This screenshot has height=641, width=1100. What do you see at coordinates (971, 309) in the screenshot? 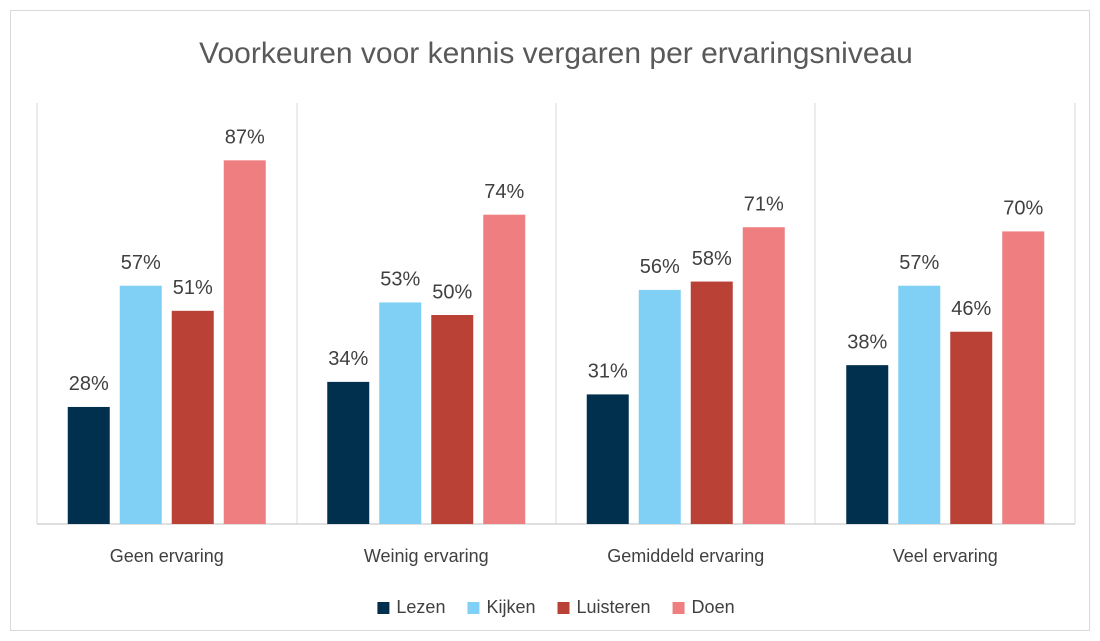
I see `data-label: 46%` at bounding box center [971, 309].